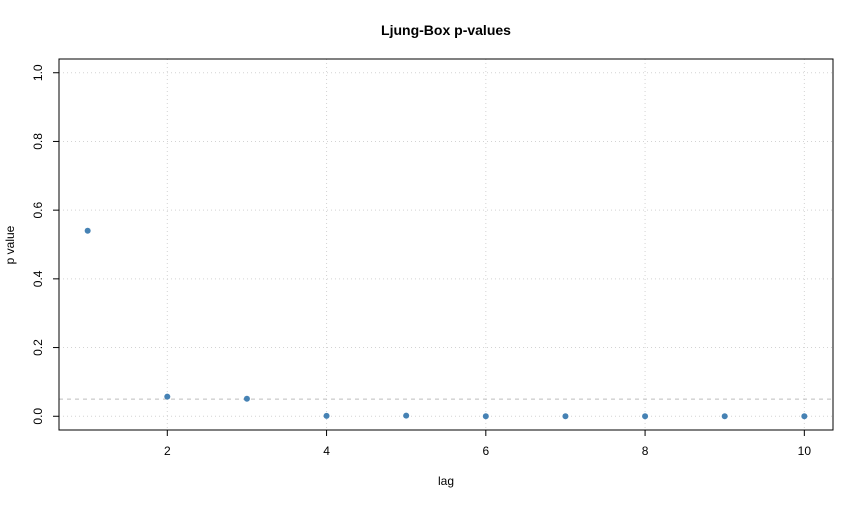 This screenshot has width=864, height=509. Describe the element at coordinates (10, 244) in the screenshot. I see `y-axis-label: p value` at that location.